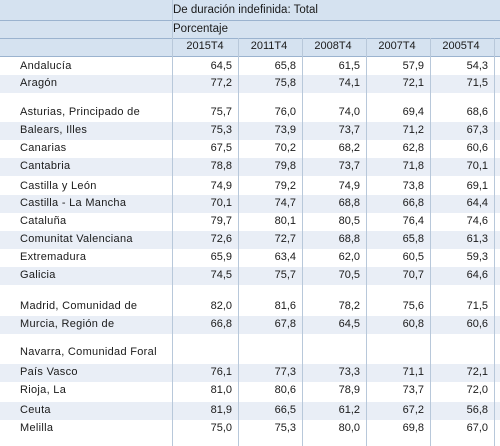  Describe the element at coordinates (285, 130) in the screenshot. I see `table-cell: 73,9` at that location.